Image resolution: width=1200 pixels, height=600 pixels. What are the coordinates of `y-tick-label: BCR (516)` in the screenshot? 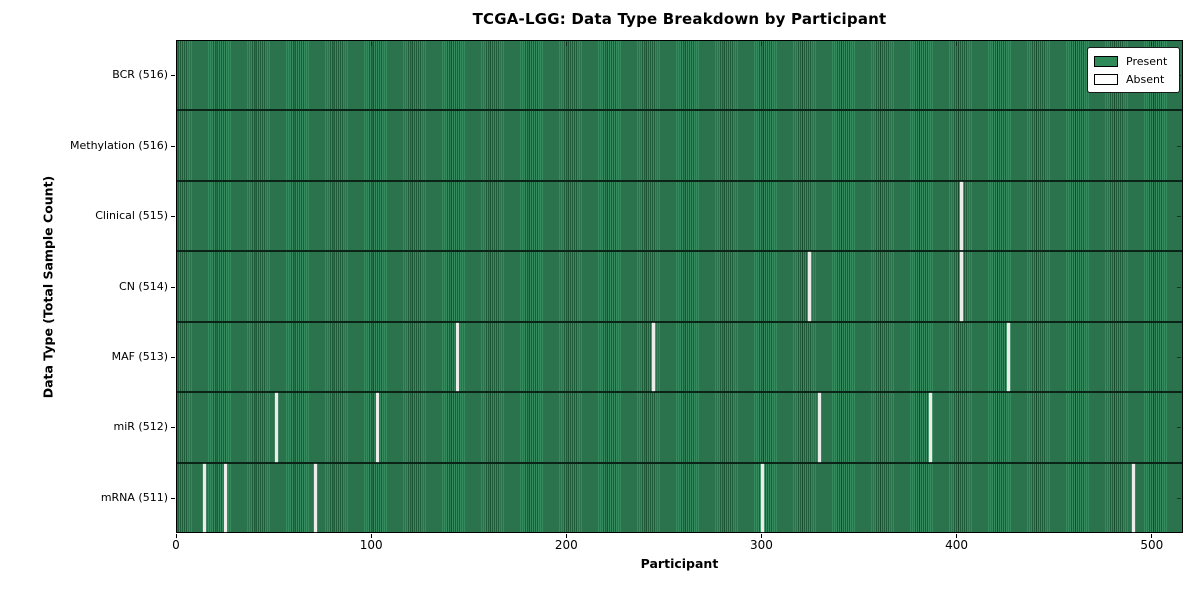 It's located at (140, 75).